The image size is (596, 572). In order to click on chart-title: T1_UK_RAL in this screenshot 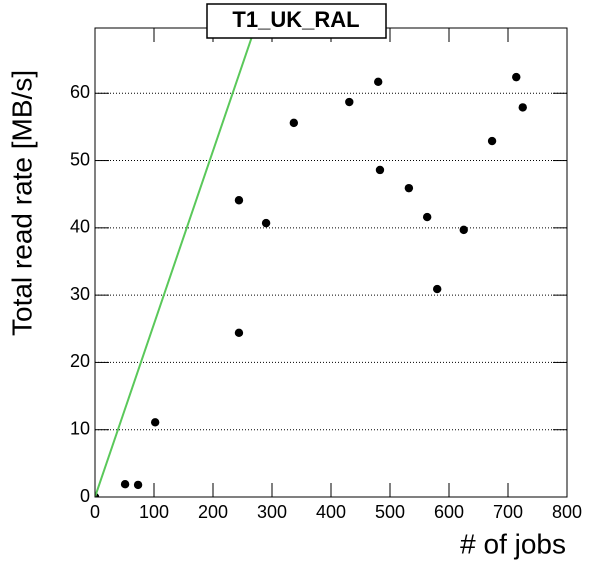, I will do `click(295, 19)`.